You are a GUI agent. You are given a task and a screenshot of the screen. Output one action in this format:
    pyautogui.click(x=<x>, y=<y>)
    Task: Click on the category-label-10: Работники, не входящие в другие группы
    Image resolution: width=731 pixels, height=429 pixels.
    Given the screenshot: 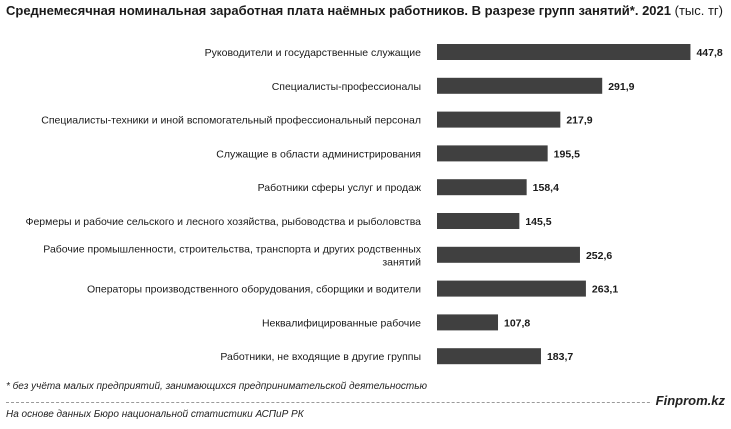 What is the action you would take?
    pyautogui.click(x=320, y=357)
    